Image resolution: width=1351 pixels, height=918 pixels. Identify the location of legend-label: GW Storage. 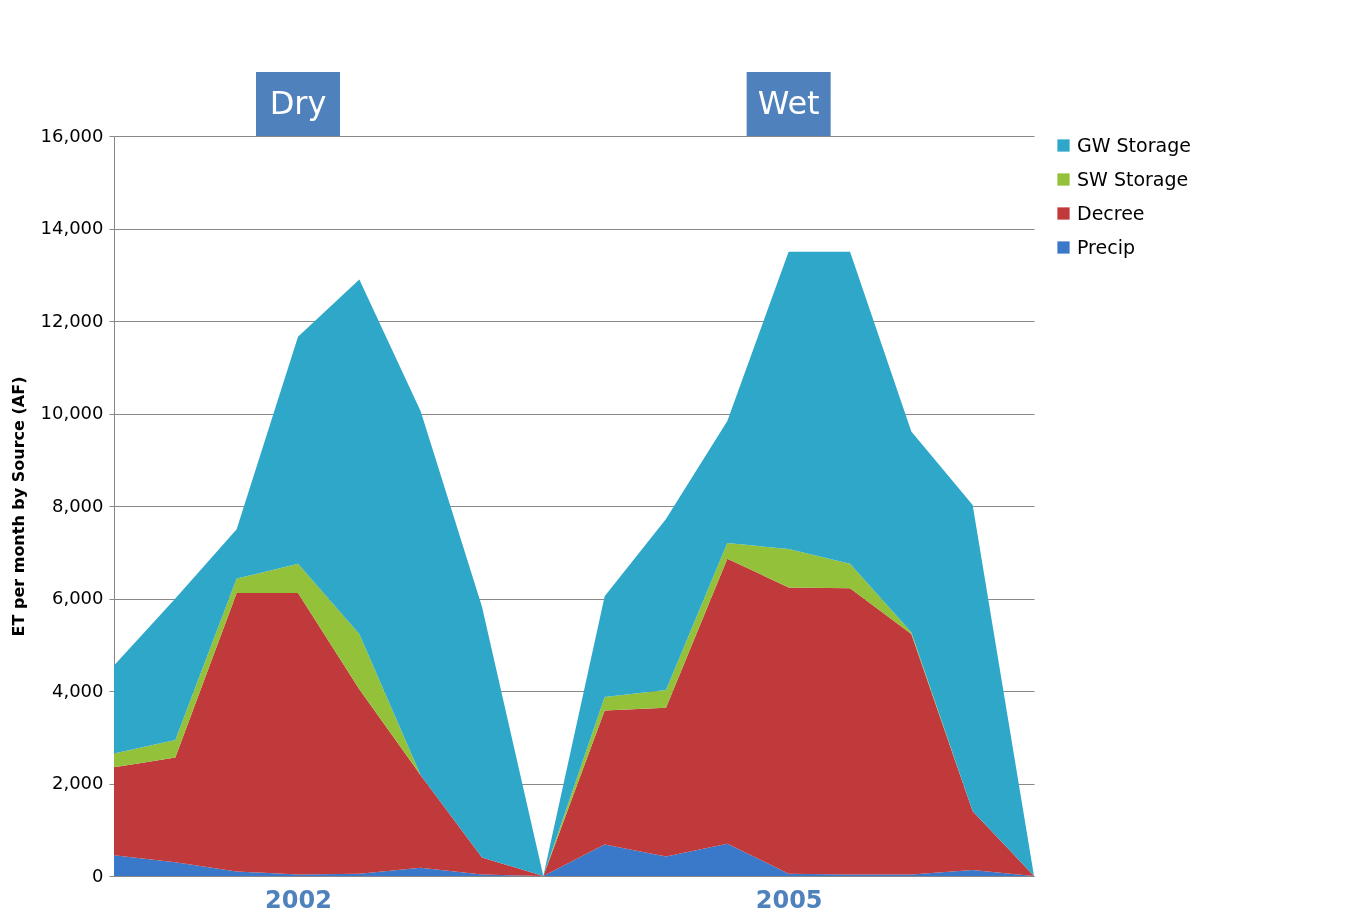
(1134, 144).